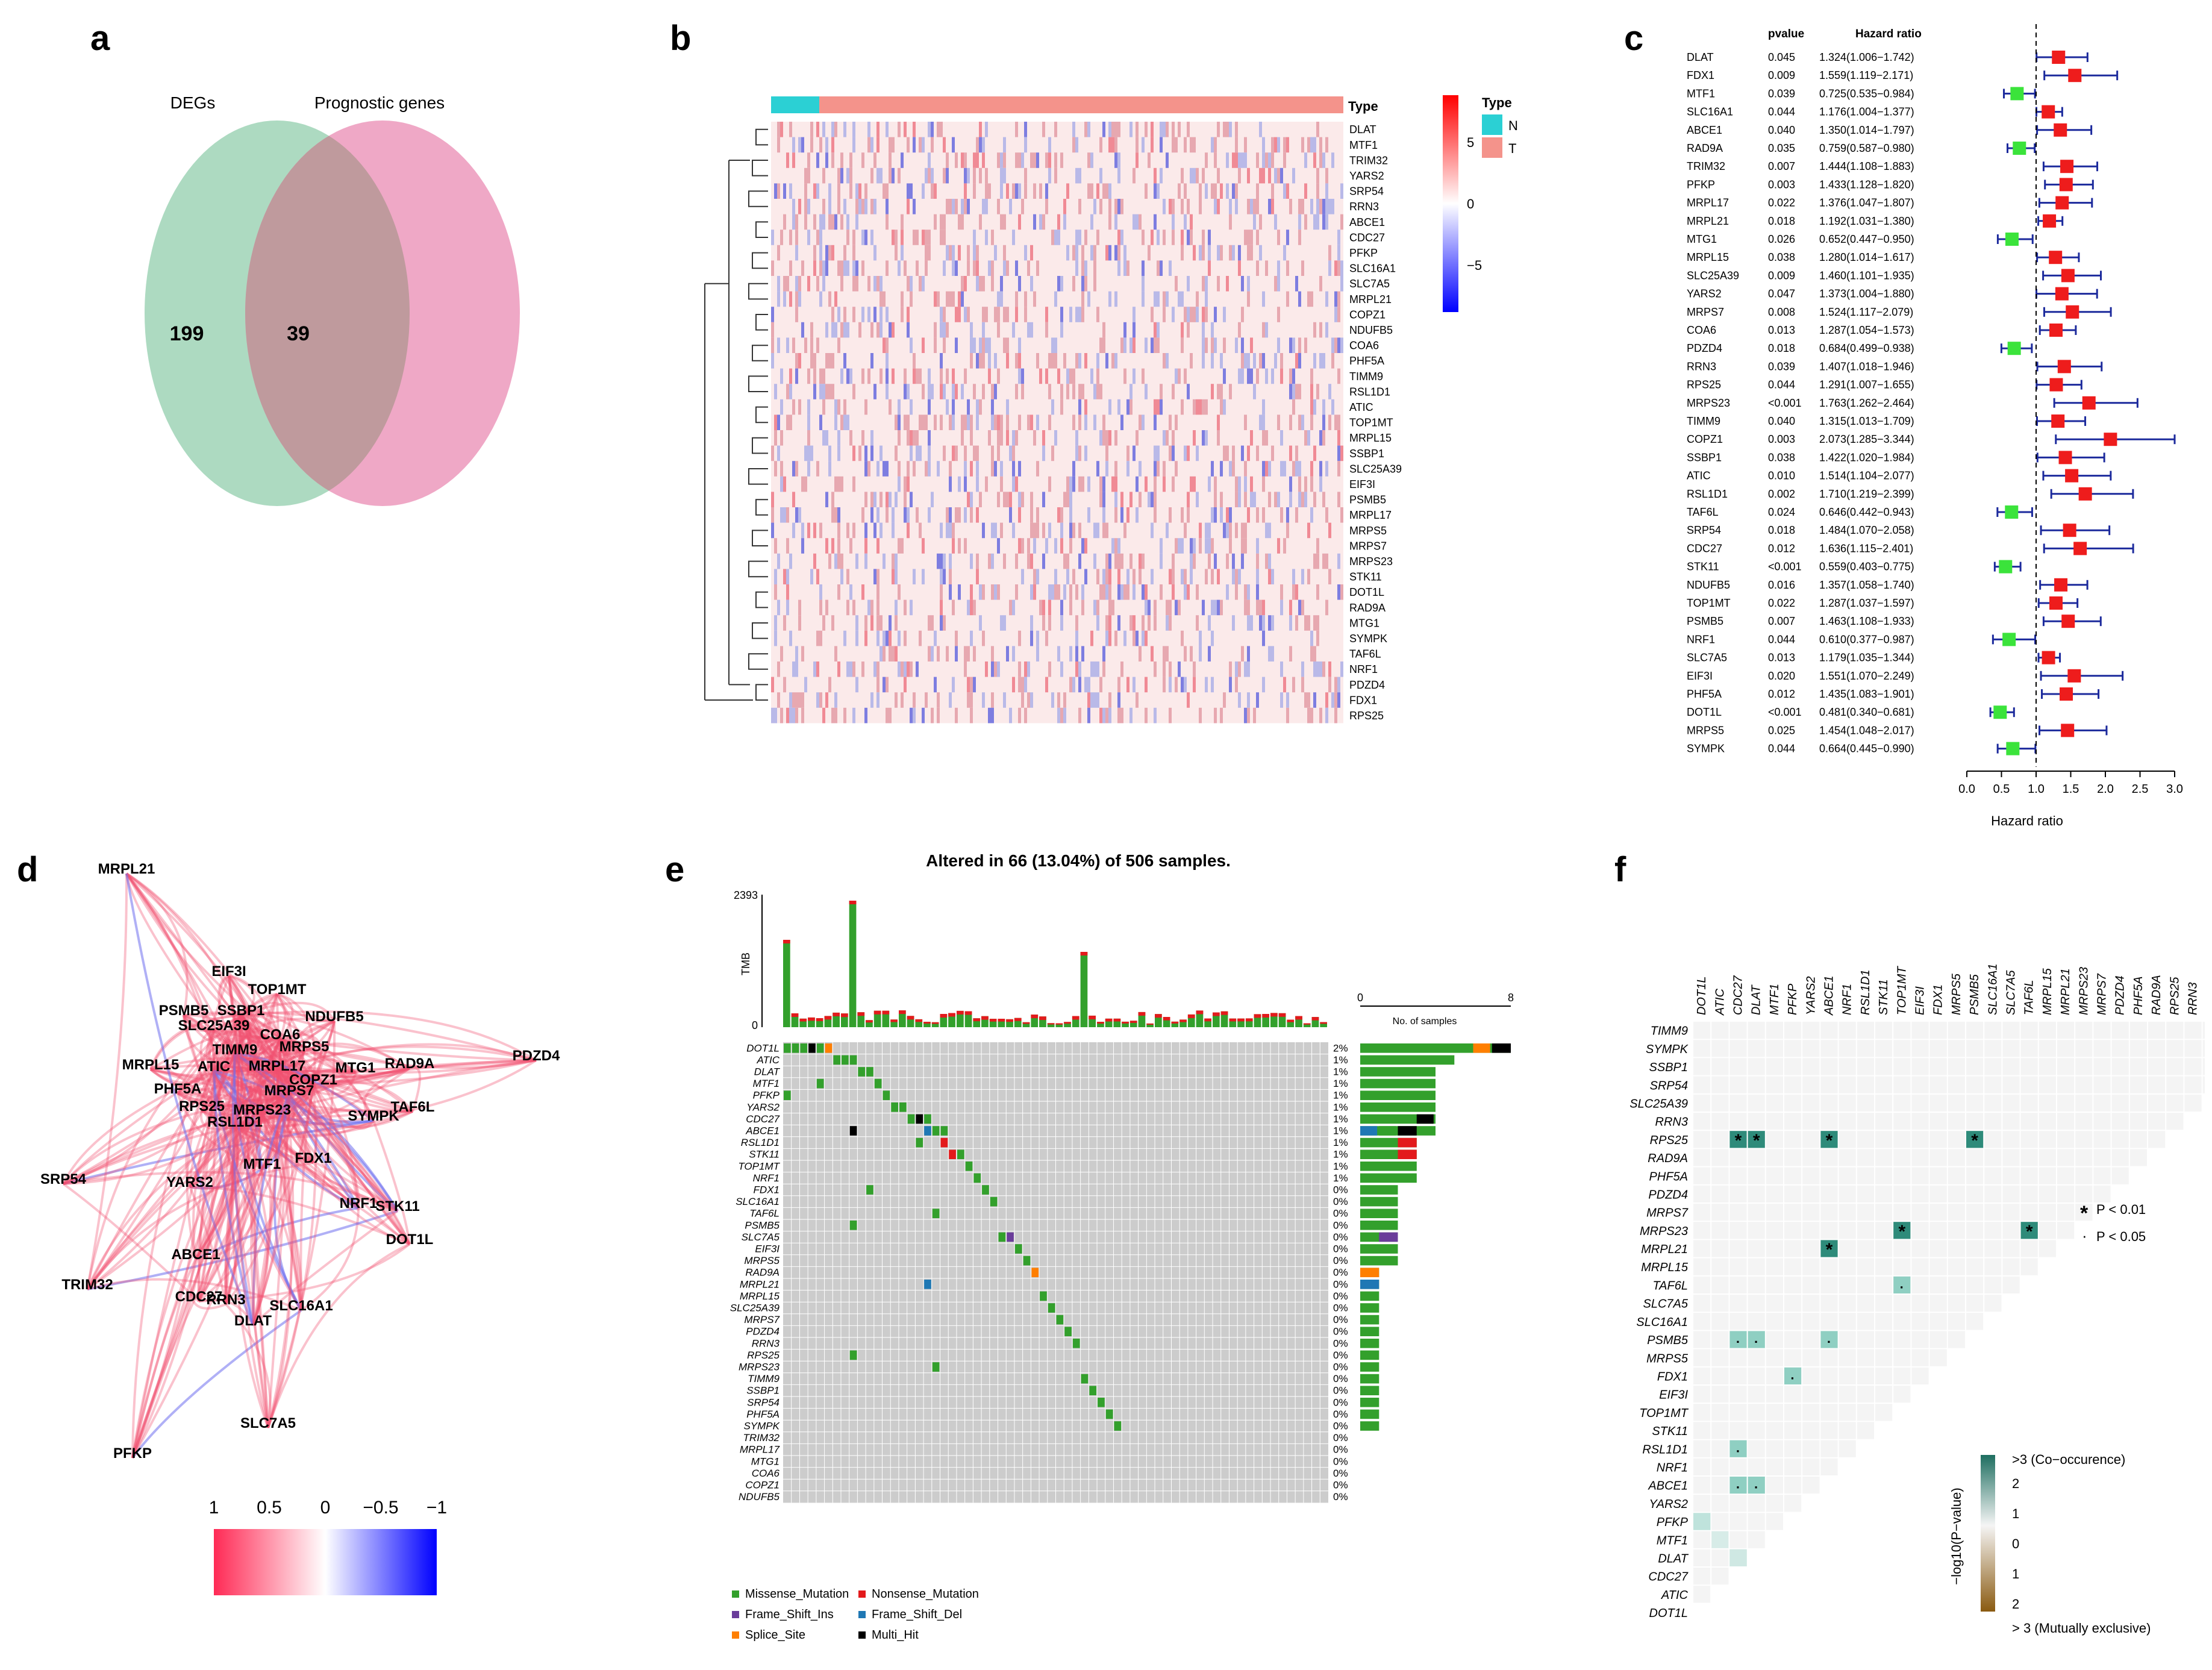  Describe the element at coordinates (762, 1225) in the screenshot. I see `oncoplot-gene-label: PSMB5` at that location.